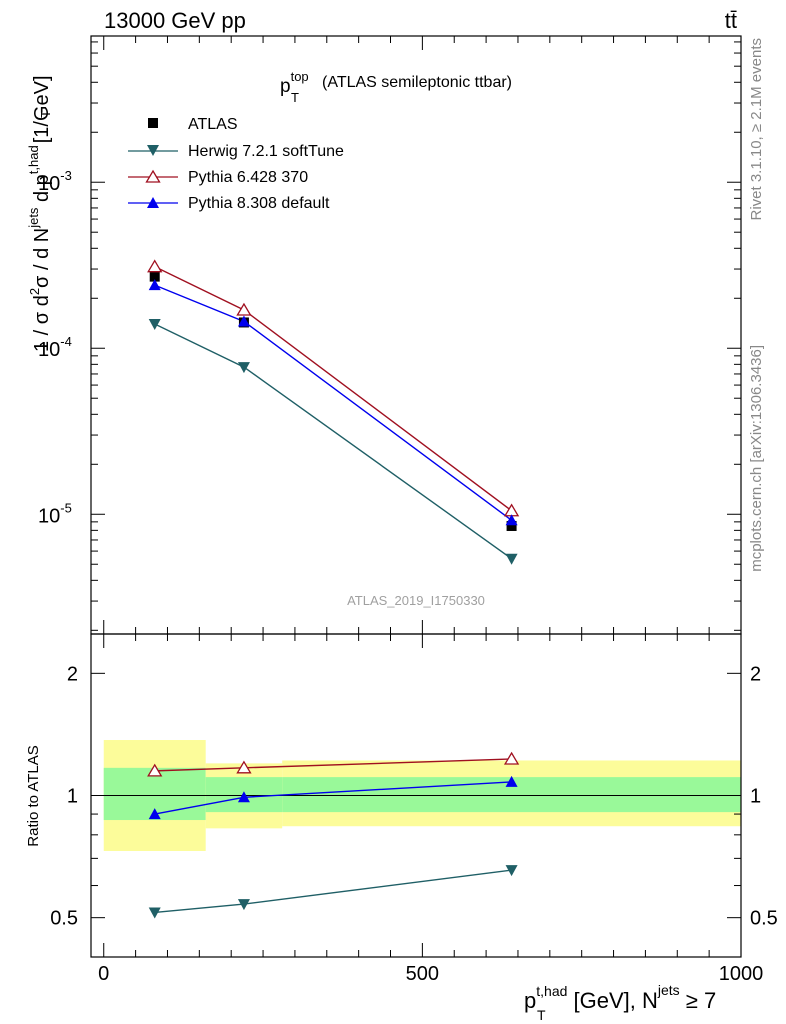  Describe the element at coordinates (756, 129) in the screenshot. I see `rivet-label: Rivet 3.1.10, ≥ 2.1M events` at that location.